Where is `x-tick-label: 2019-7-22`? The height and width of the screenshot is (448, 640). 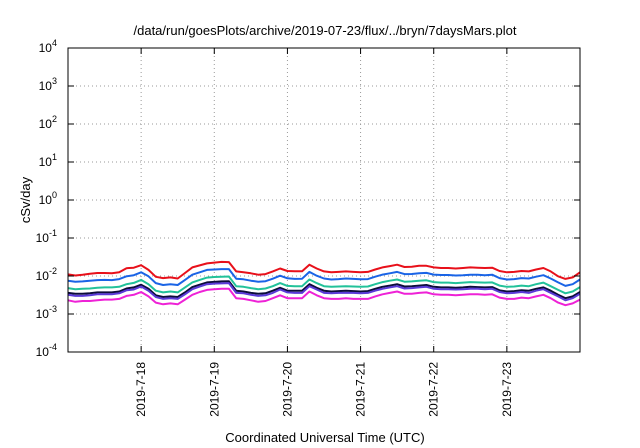
x-tick-label: 2019-7-22 is located at coordinates (434, 389).